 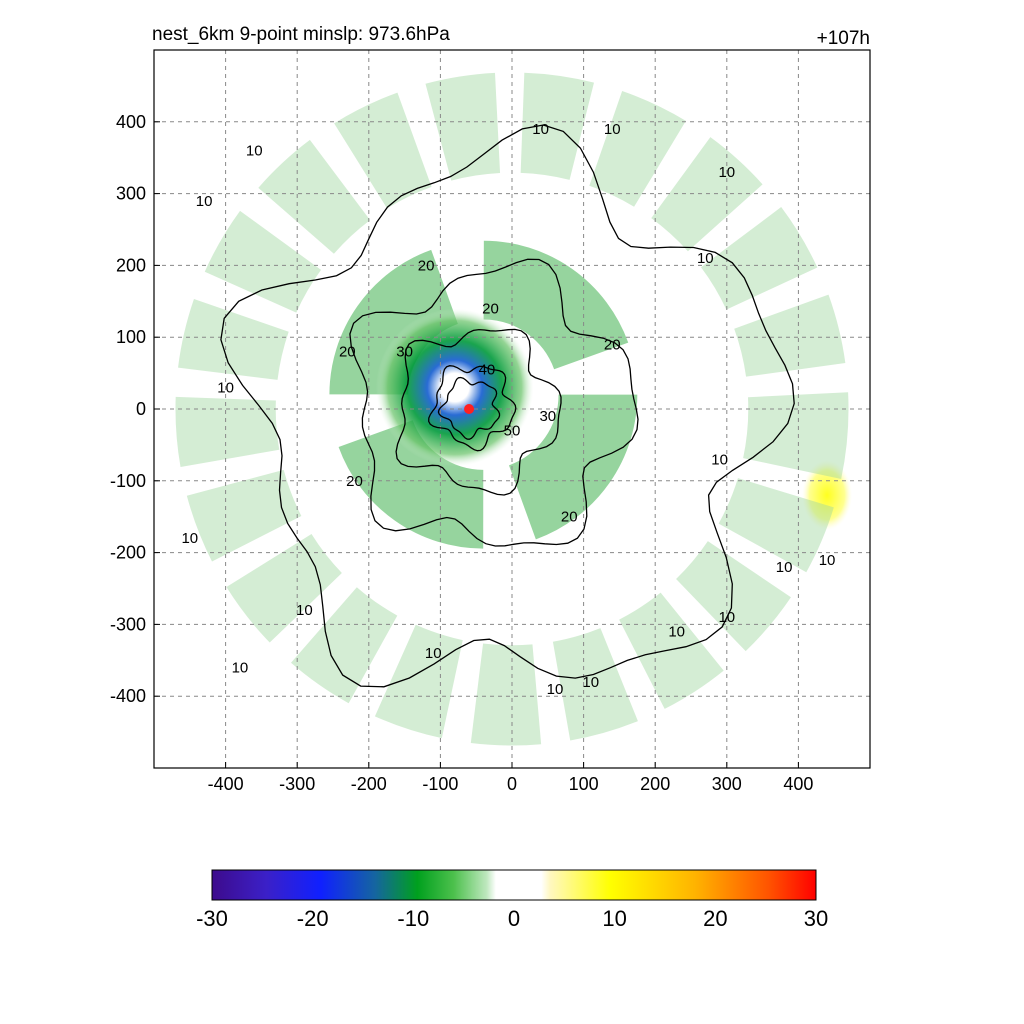 I want to click on storm-center-marker, so click(x=469, y=409).